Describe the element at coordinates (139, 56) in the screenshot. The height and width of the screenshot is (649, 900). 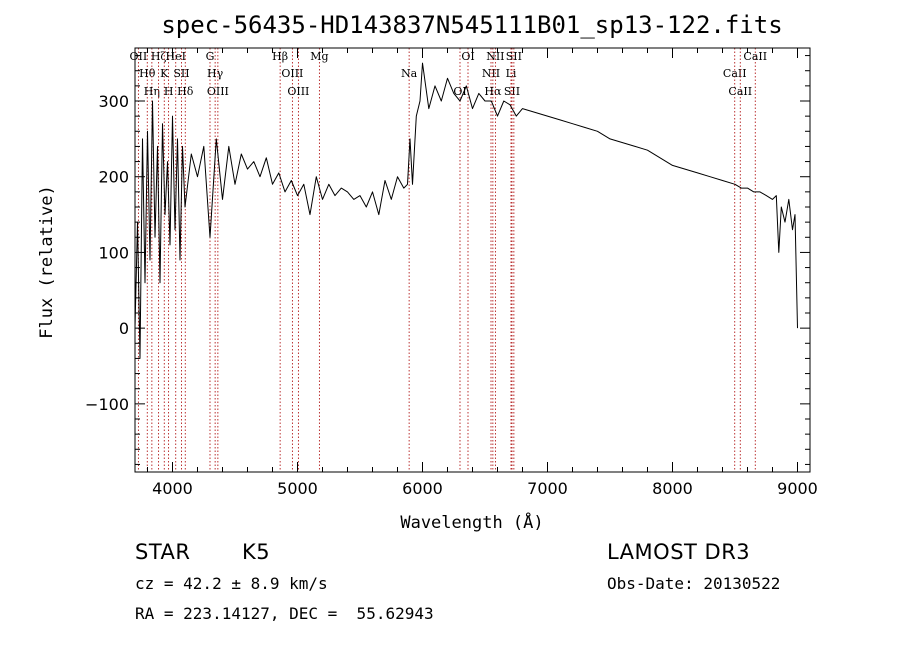
I see `line-marker-label: OII` at that location.